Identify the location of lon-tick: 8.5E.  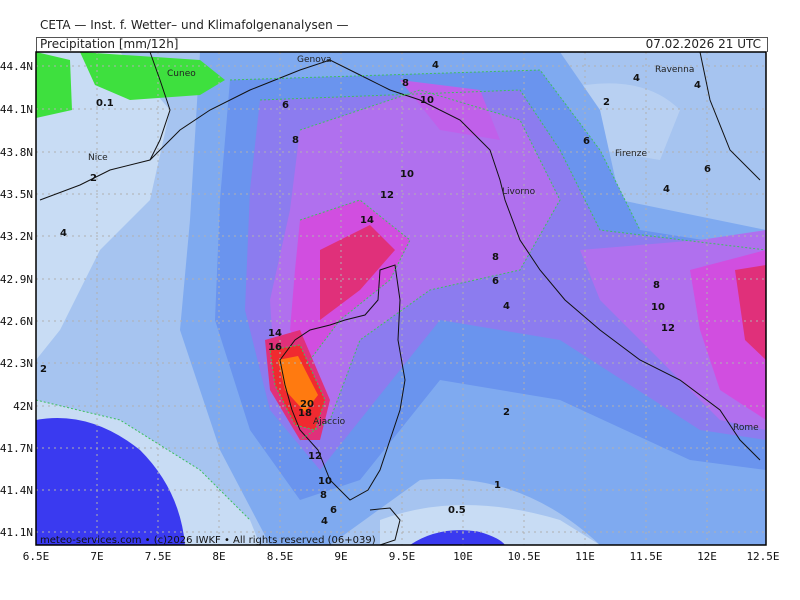
(280, 556).